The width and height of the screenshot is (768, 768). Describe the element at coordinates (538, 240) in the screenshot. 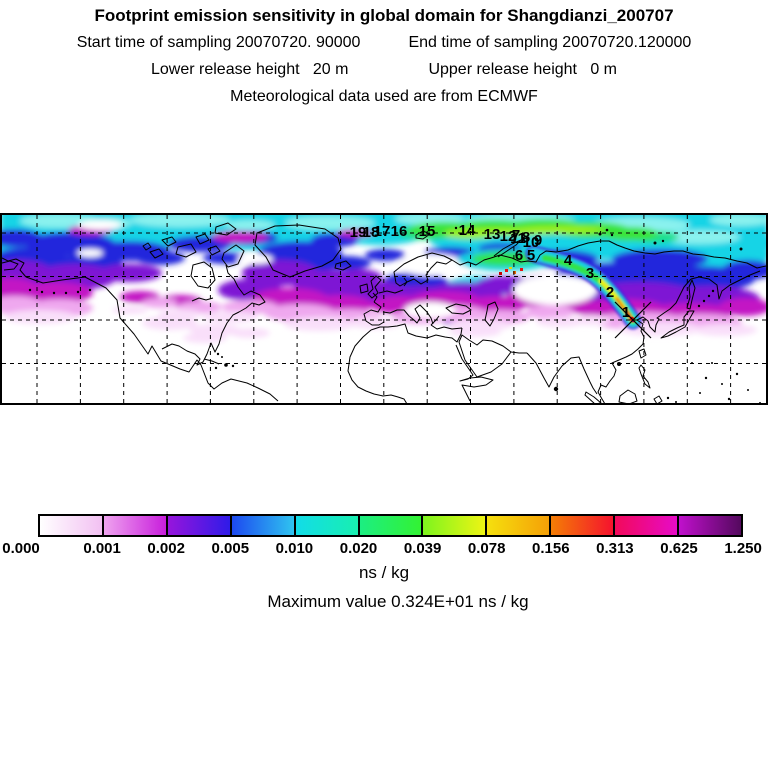

I see `trajectory-hour-label: 9` at that location.